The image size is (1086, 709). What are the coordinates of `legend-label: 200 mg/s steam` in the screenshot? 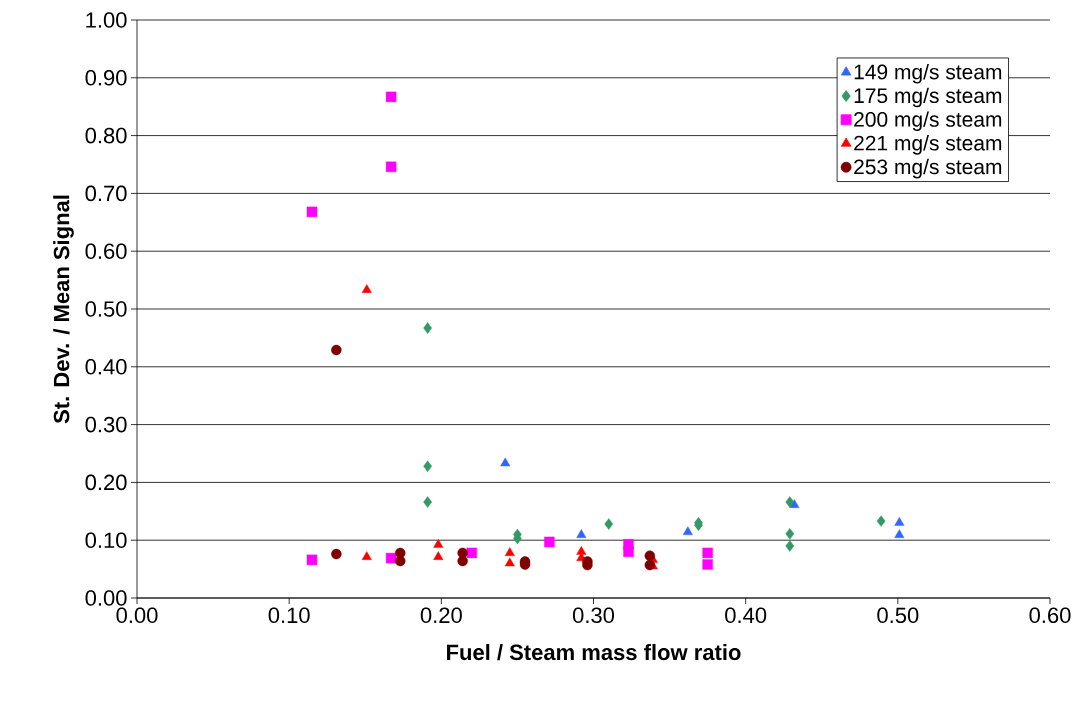 It's located at (928, 121).